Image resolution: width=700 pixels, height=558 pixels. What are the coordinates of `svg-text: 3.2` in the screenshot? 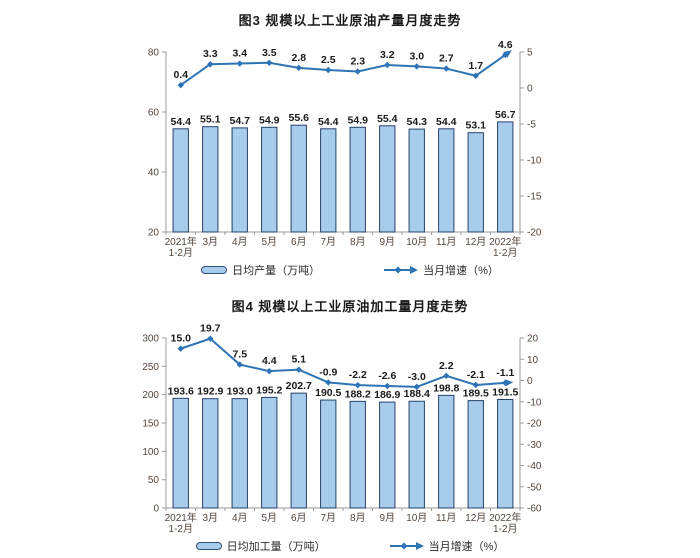 It's located at (387, 55).